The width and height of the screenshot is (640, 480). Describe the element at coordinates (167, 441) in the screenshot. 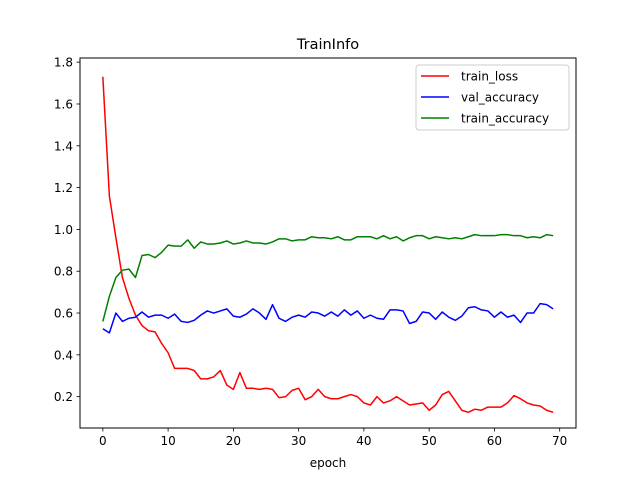

I see `x-tick-label: 10` at that location.